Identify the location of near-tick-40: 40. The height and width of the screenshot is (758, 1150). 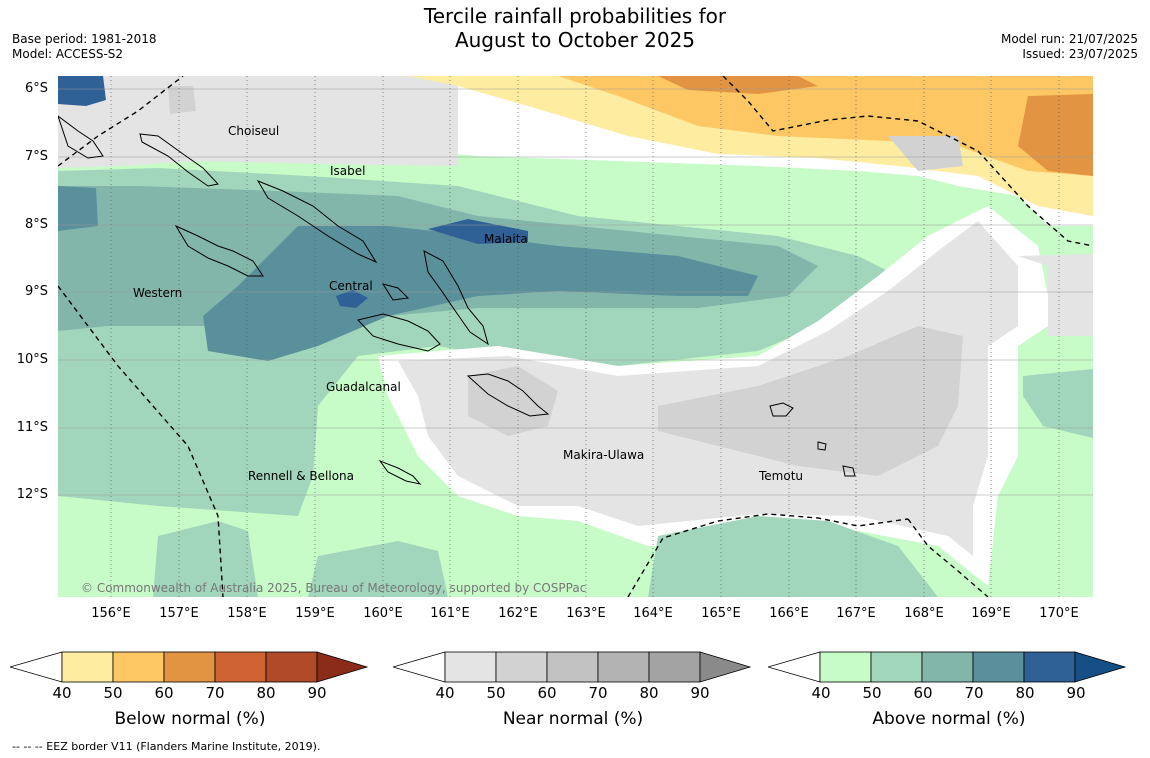
(445, 693).